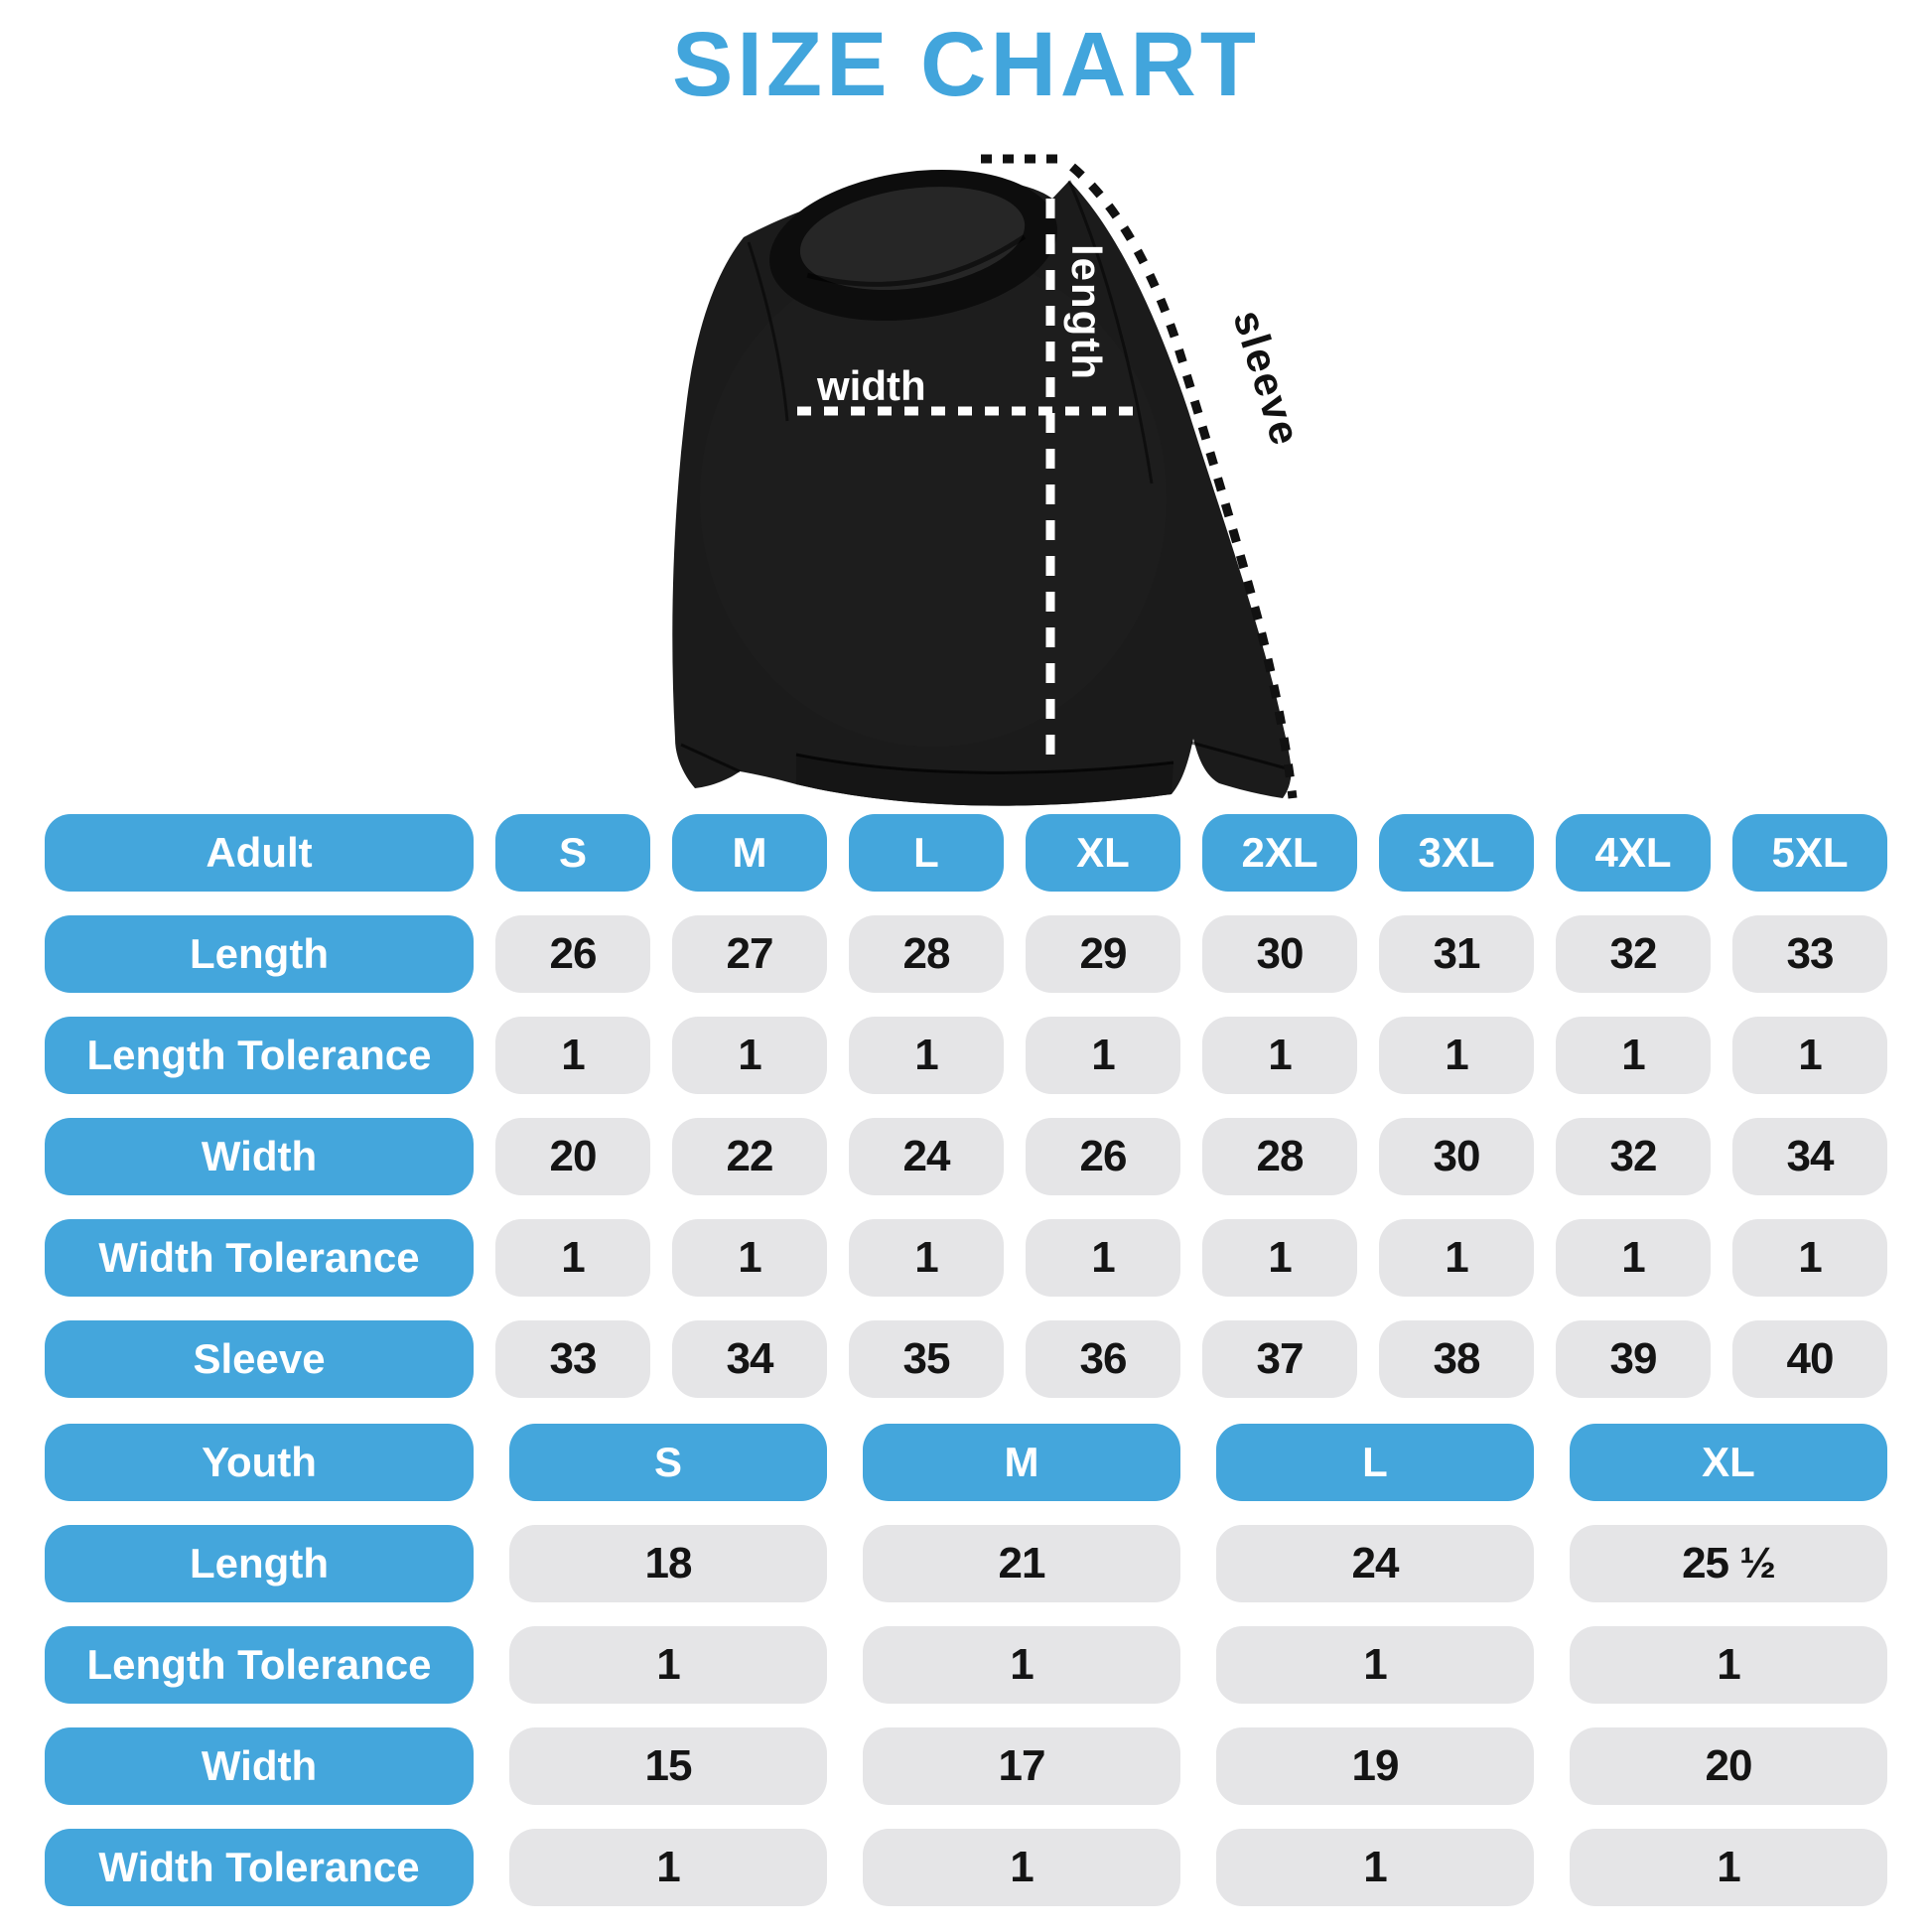 The width and height of the screenshot is (1932, 1932). Describe the element at coordinates (711, 758) in the screenshot. I see `left-cuff-seam` at that location.